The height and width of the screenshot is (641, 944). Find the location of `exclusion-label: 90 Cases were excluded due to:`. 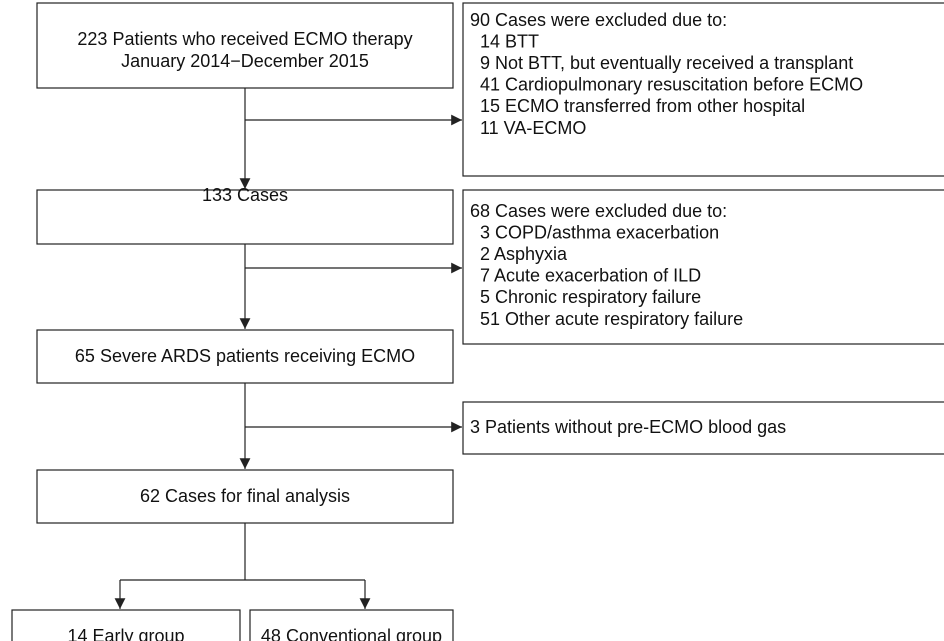

exclusion-label: 90 Cases were excluded due to: is located at coordinates (598, 20).